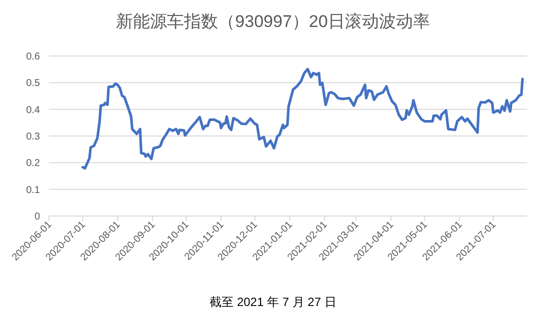 The height and width of the screenshot is (323, 546). I want to click on y-tick-label: 0.3, so click(33, 137).